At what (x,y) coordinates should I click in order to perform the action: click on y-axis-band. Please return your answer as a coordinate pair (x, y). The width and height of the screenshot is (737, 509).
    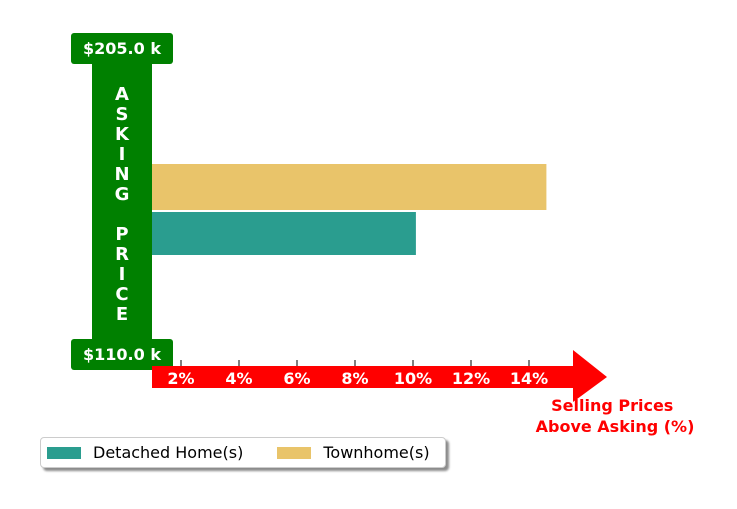
    Looking at the image, I should click on (122, 200).